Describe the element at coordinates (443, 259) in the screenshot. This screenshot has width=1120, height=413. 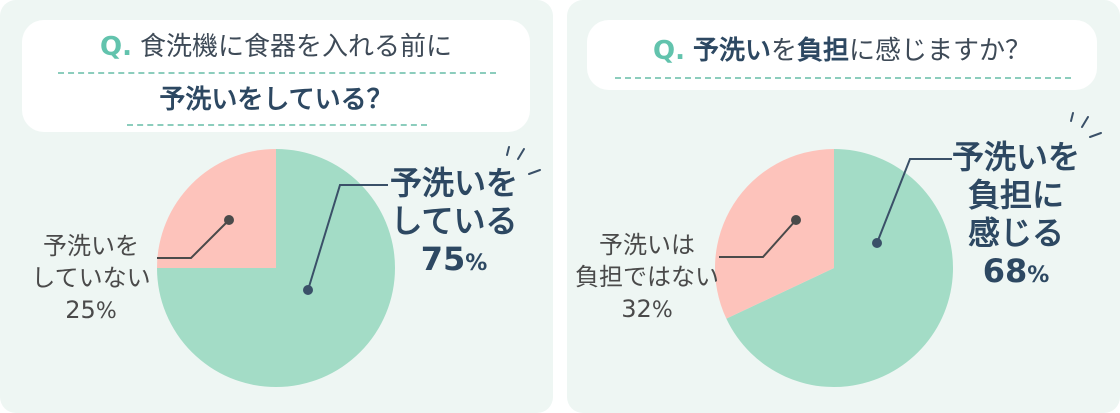
I see `pct-value: 75` at that location.